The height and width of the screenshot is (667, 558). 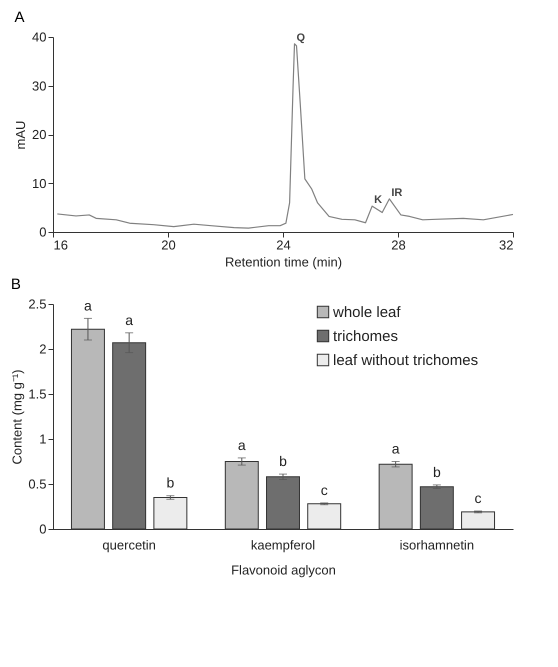 I want to click on y-tick-label: 1.5, so click(x=37, y=394).